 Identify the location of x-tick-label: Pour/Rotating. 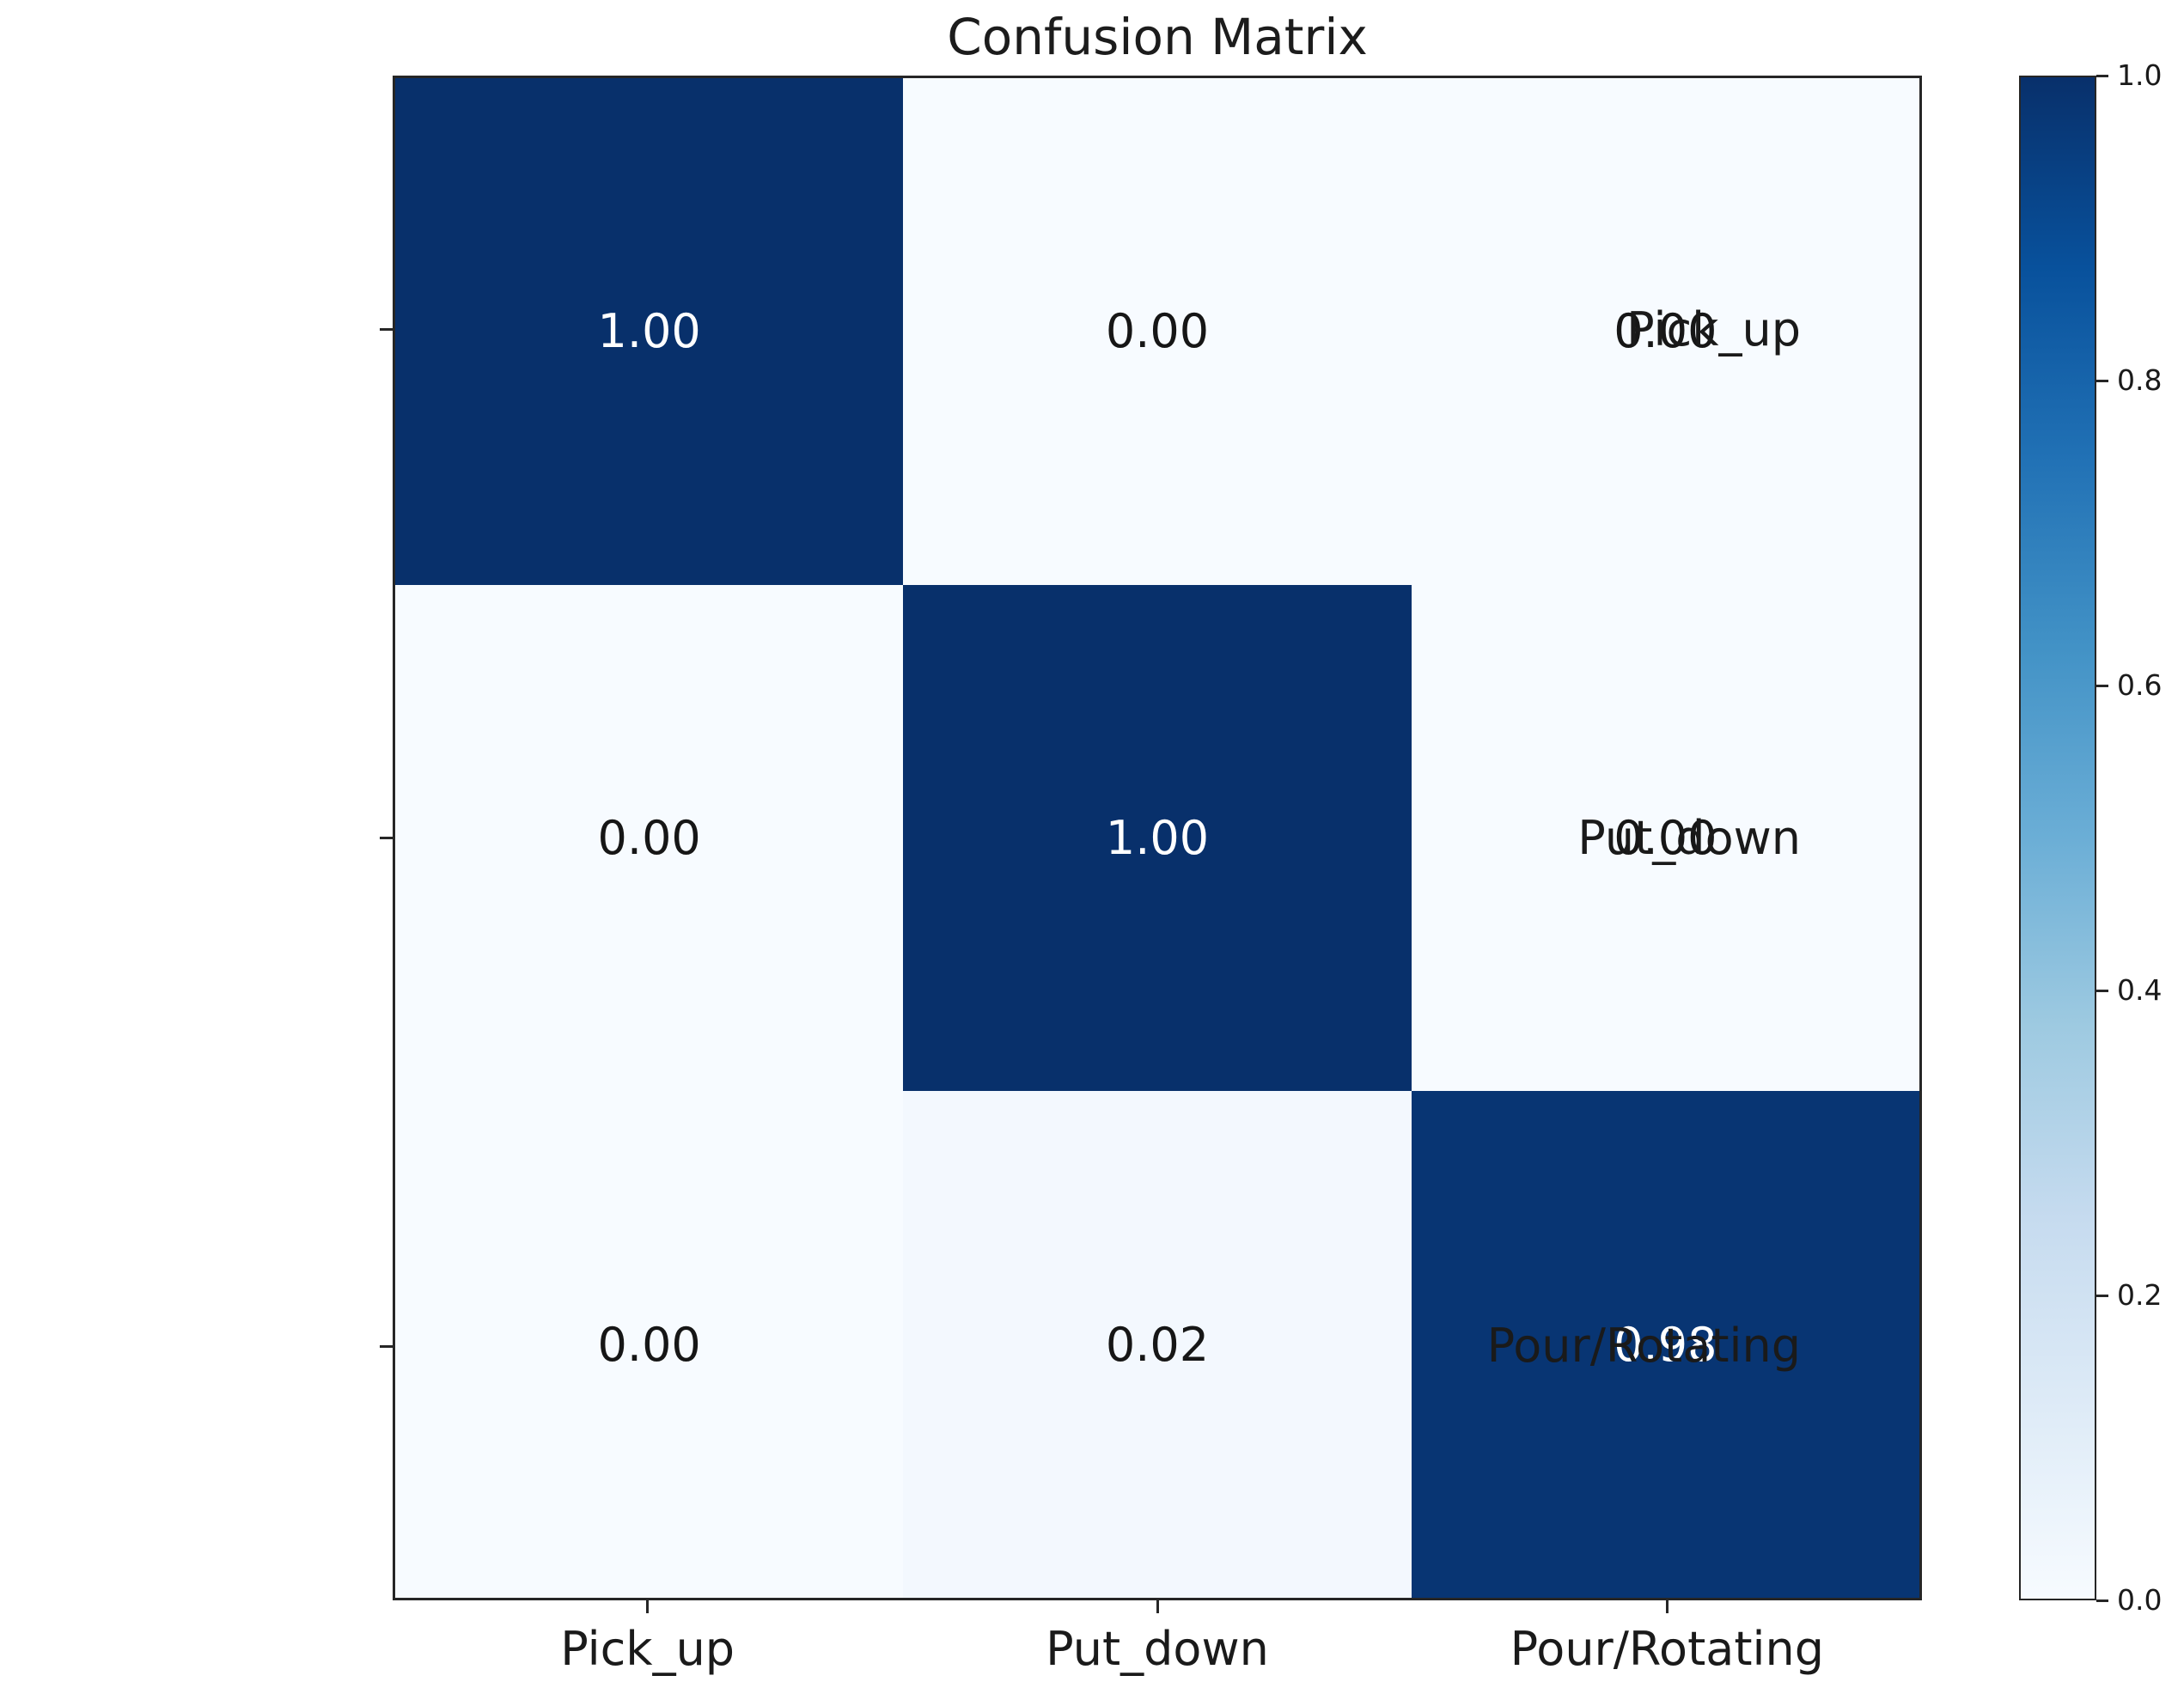
(1667, 1649).